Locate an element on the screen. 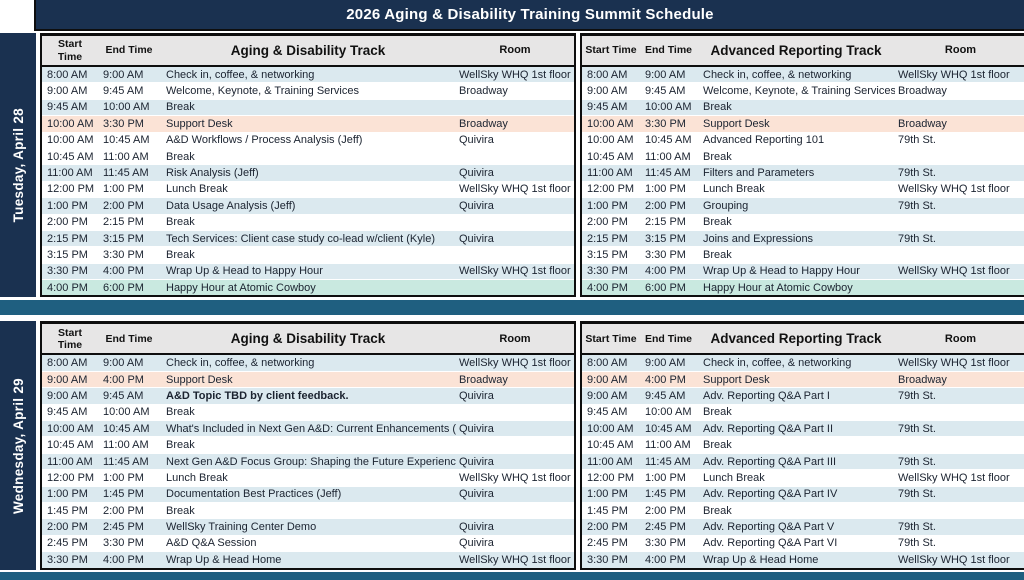 The image size is (1024, 580). cell-start-time: 12:00 PM is located at coordinates (69, 478).